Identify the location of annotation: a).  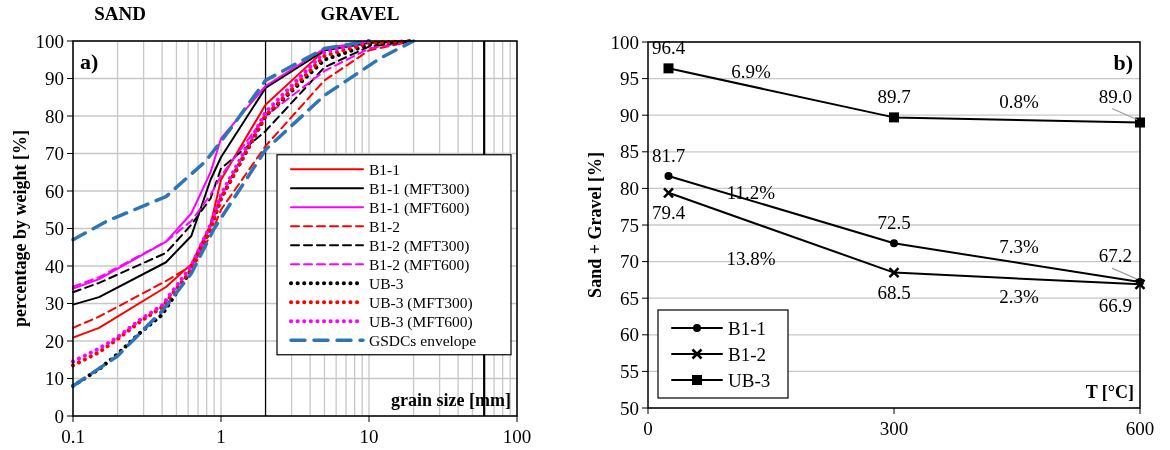
(89, 61).